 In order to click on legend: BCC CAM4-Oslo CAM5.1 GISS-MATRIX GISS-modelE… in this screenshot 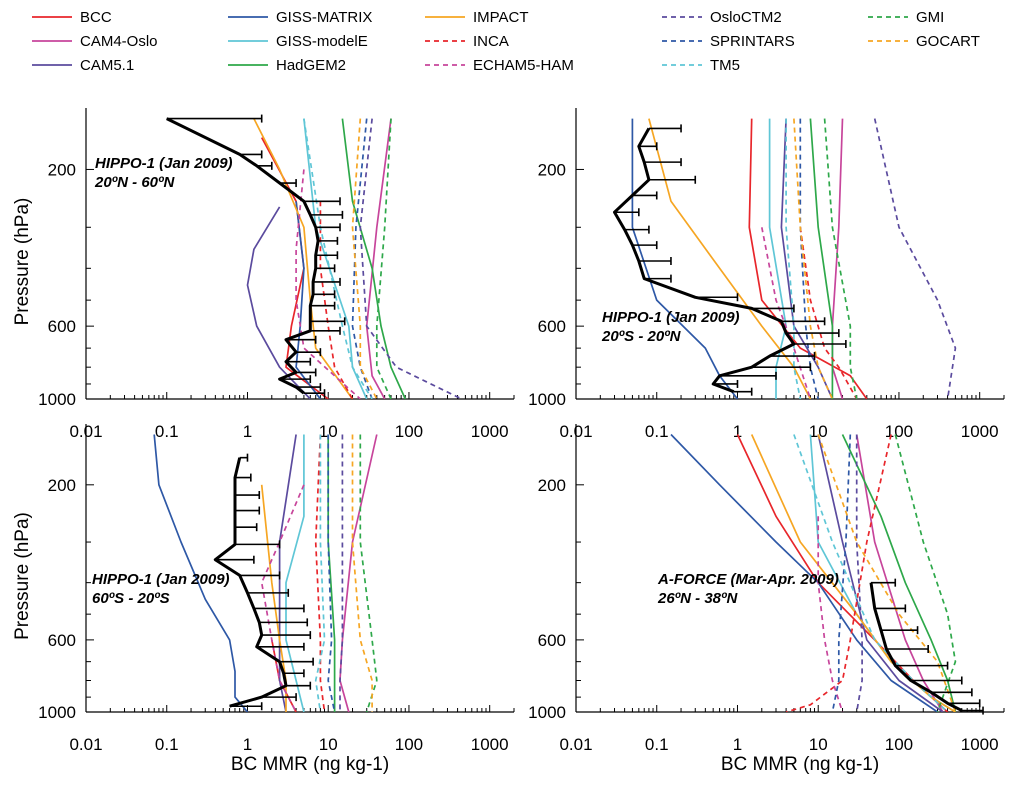, I will do `click(506, 41)`.